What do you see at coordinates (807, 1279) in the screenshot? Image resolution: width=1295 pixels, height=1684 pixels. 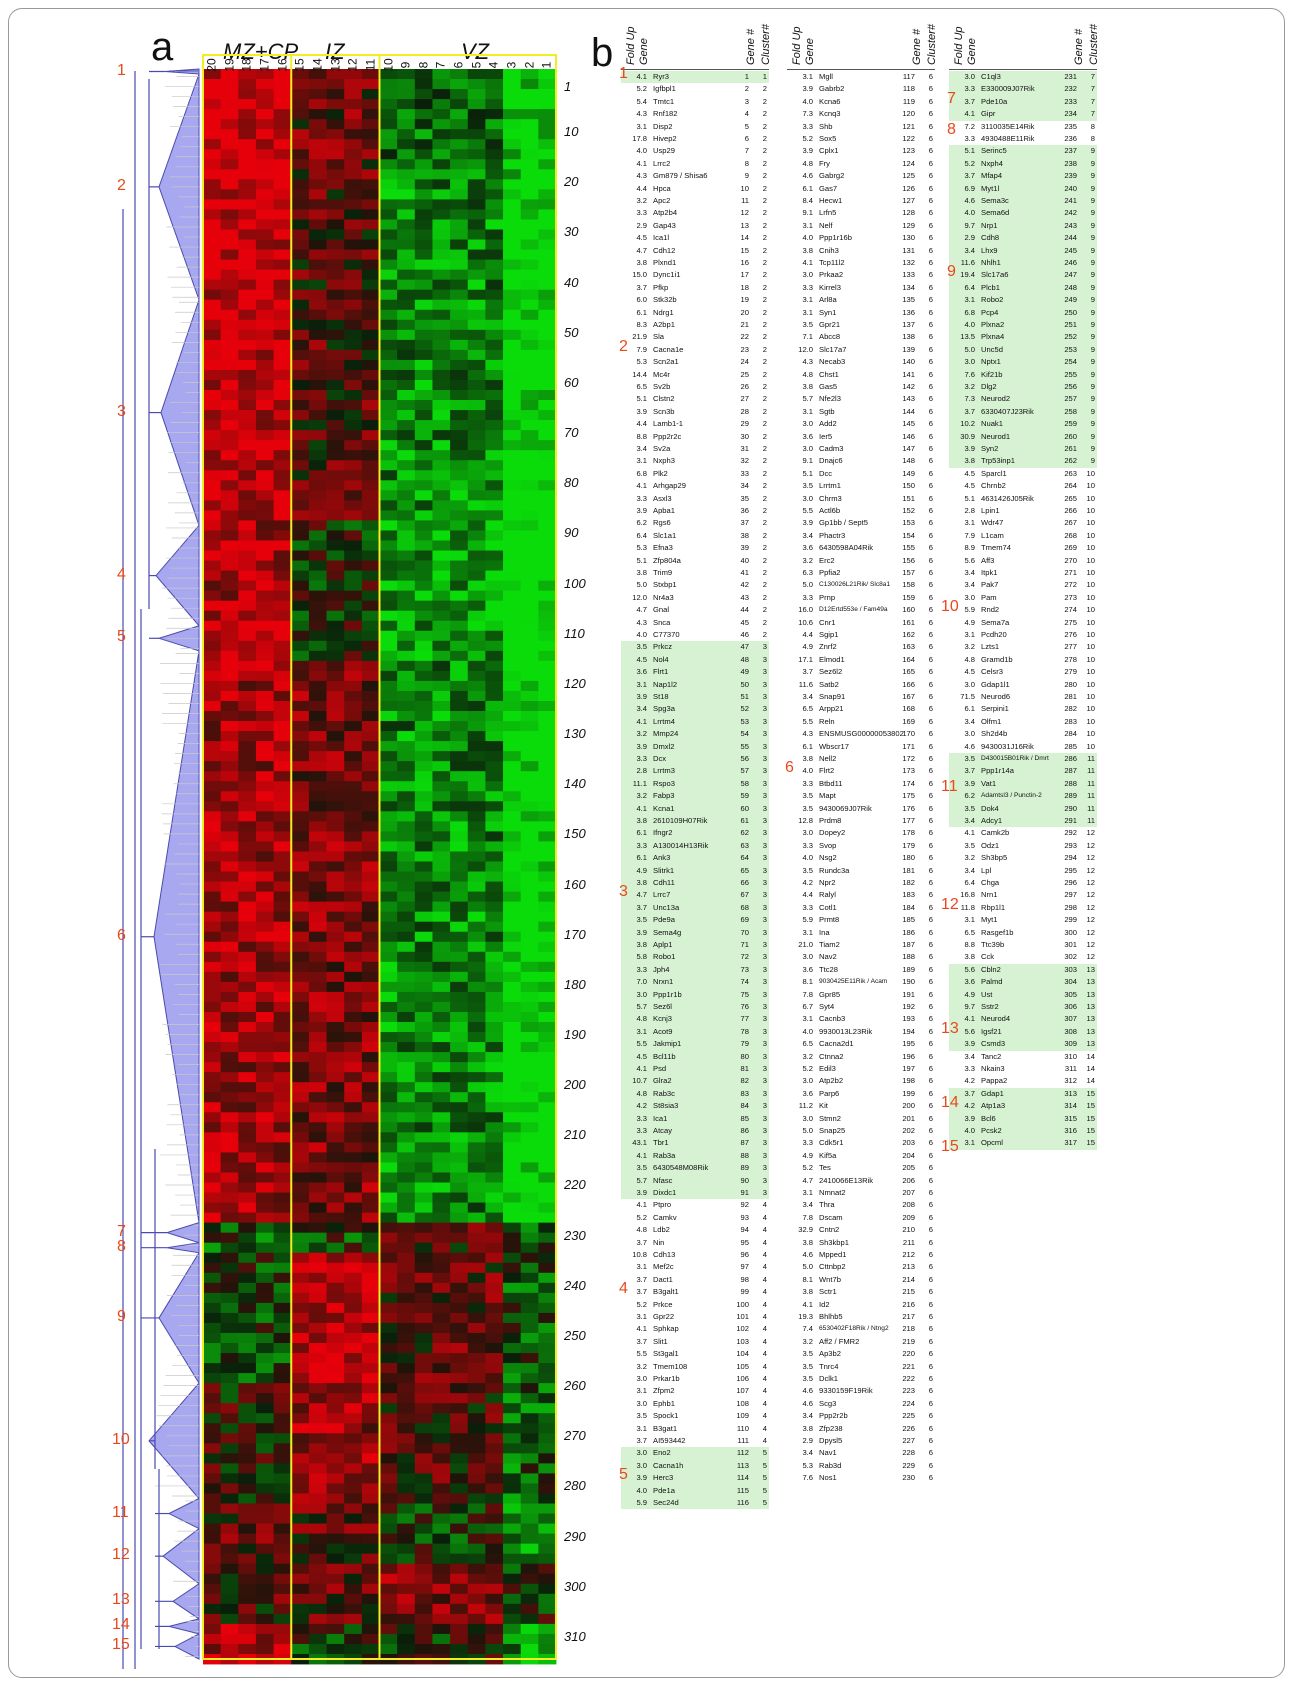 I see `cell-fold: 8.1` at bounding box center [807, 1279].